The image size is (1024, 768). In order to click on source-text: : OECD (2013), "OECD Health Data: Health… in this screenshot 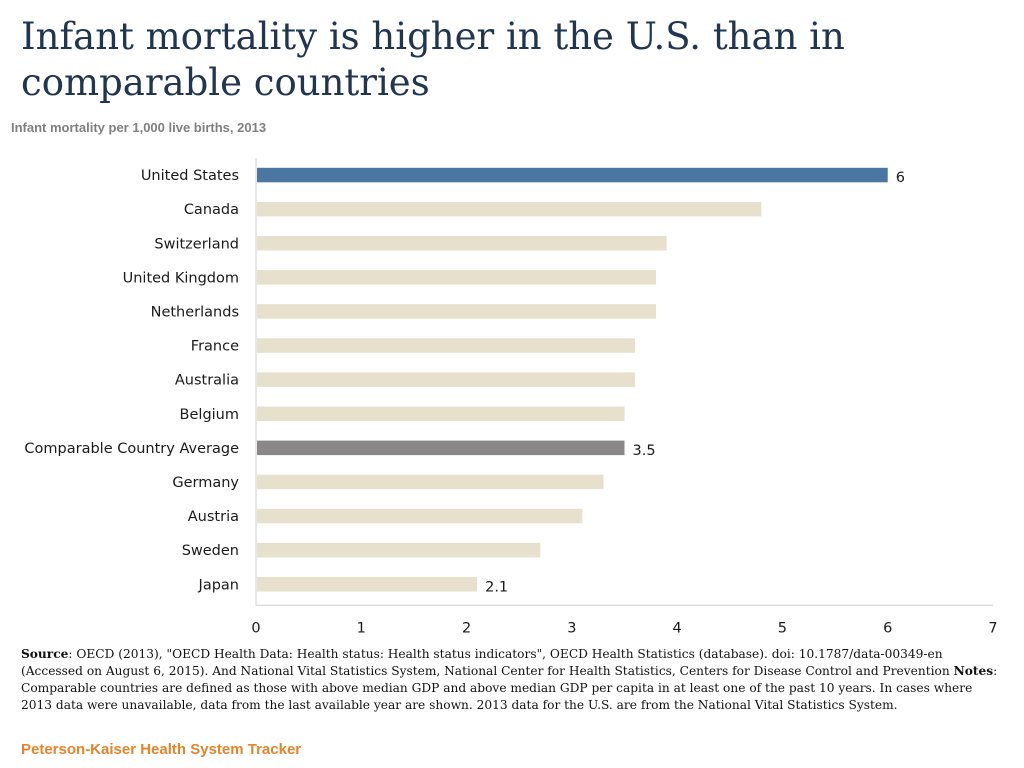, I will do `click(487, 662)`.